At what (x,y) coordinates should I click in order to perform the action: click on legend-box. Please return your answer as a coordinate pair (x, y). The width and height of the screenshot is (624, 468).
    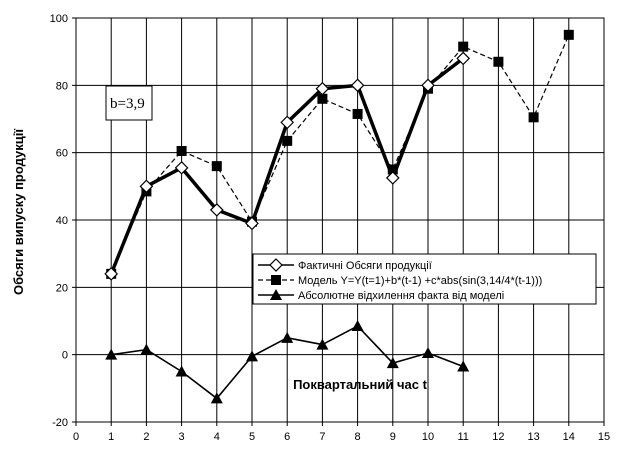
    Looking at the image, I should click on (424, 279).